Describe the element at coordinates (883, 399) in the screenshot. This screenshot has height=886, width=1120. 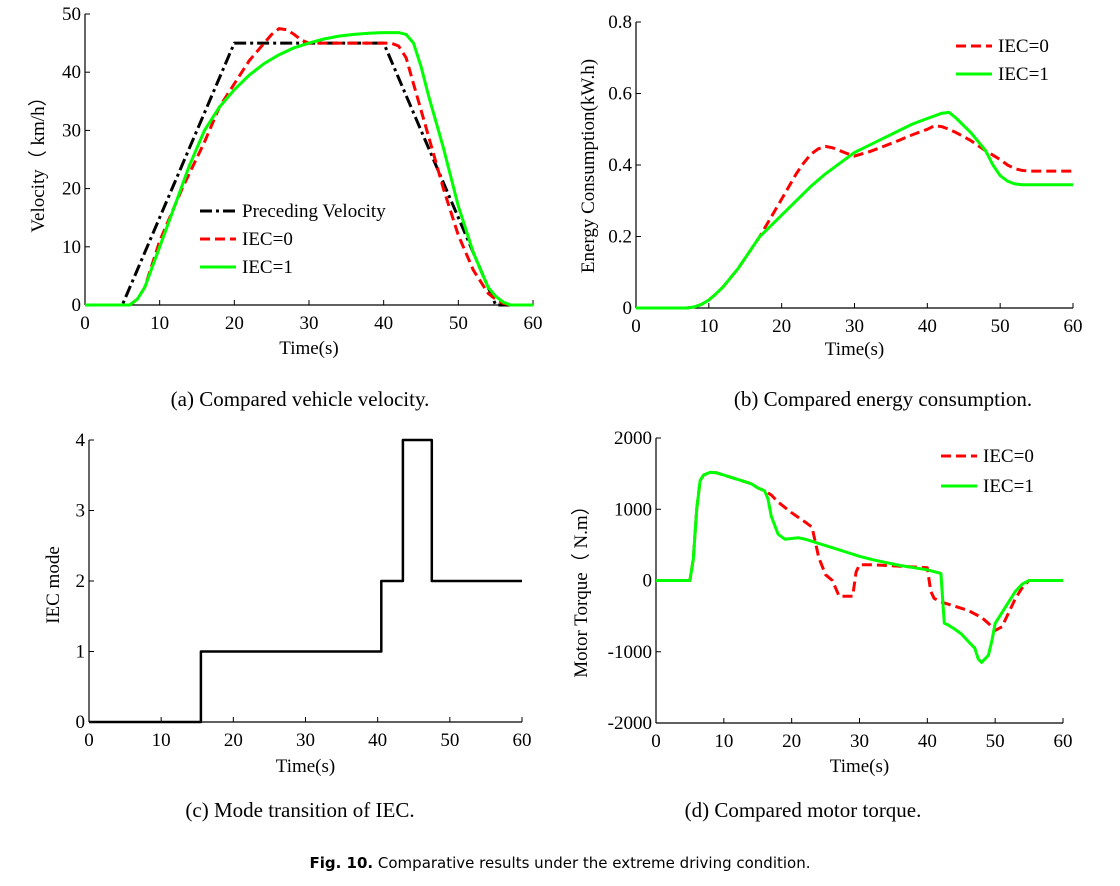
I see `caption-b: (b) Compared energy consumption.` at that location.